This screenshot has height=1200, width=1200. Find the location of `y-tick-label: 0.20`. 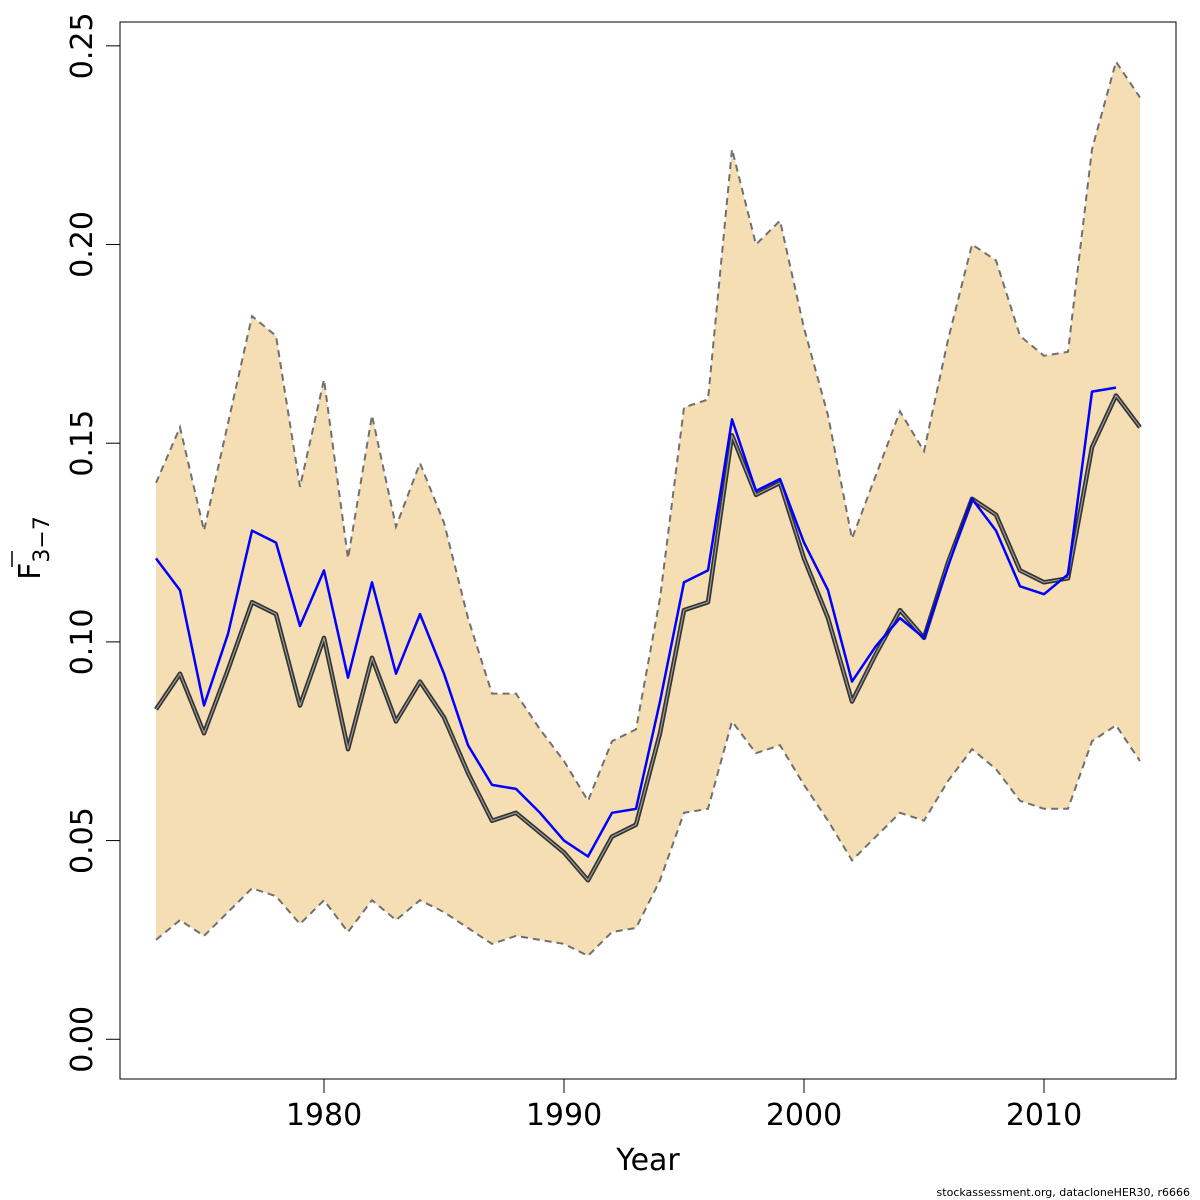

y-tick-label: 0.20 is located at coordinates (82, 244).